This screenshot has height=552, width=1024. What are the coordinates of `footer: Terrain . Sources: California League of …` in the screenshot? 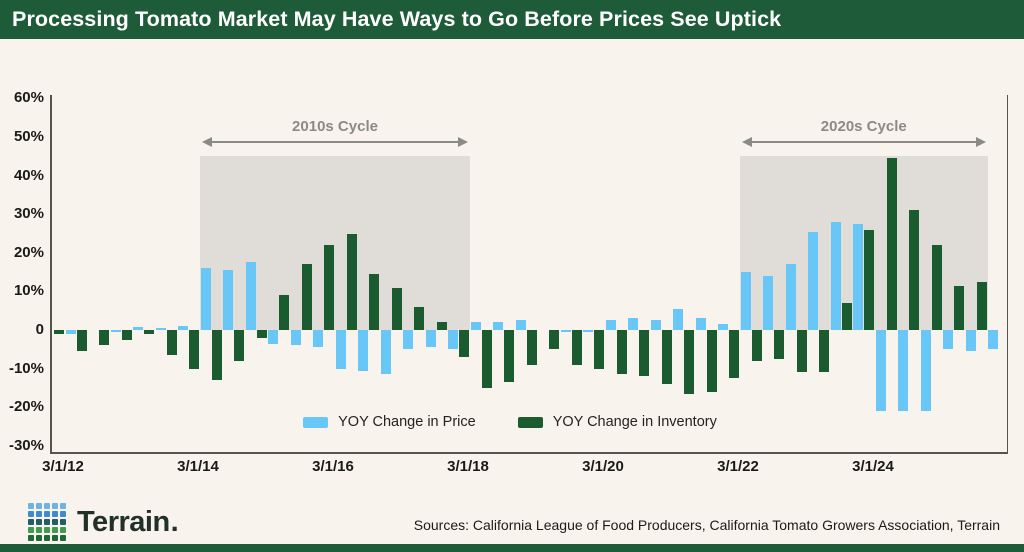 It's located at (512, 520).